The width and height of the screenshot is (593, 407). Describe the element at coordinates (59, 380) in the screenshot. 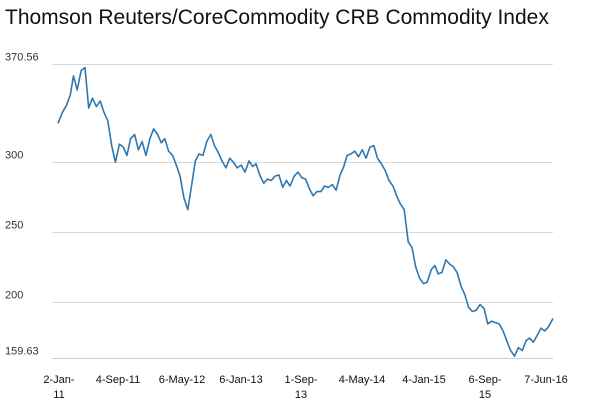

I see `x-tick-label: 2-Jan-` at that location.